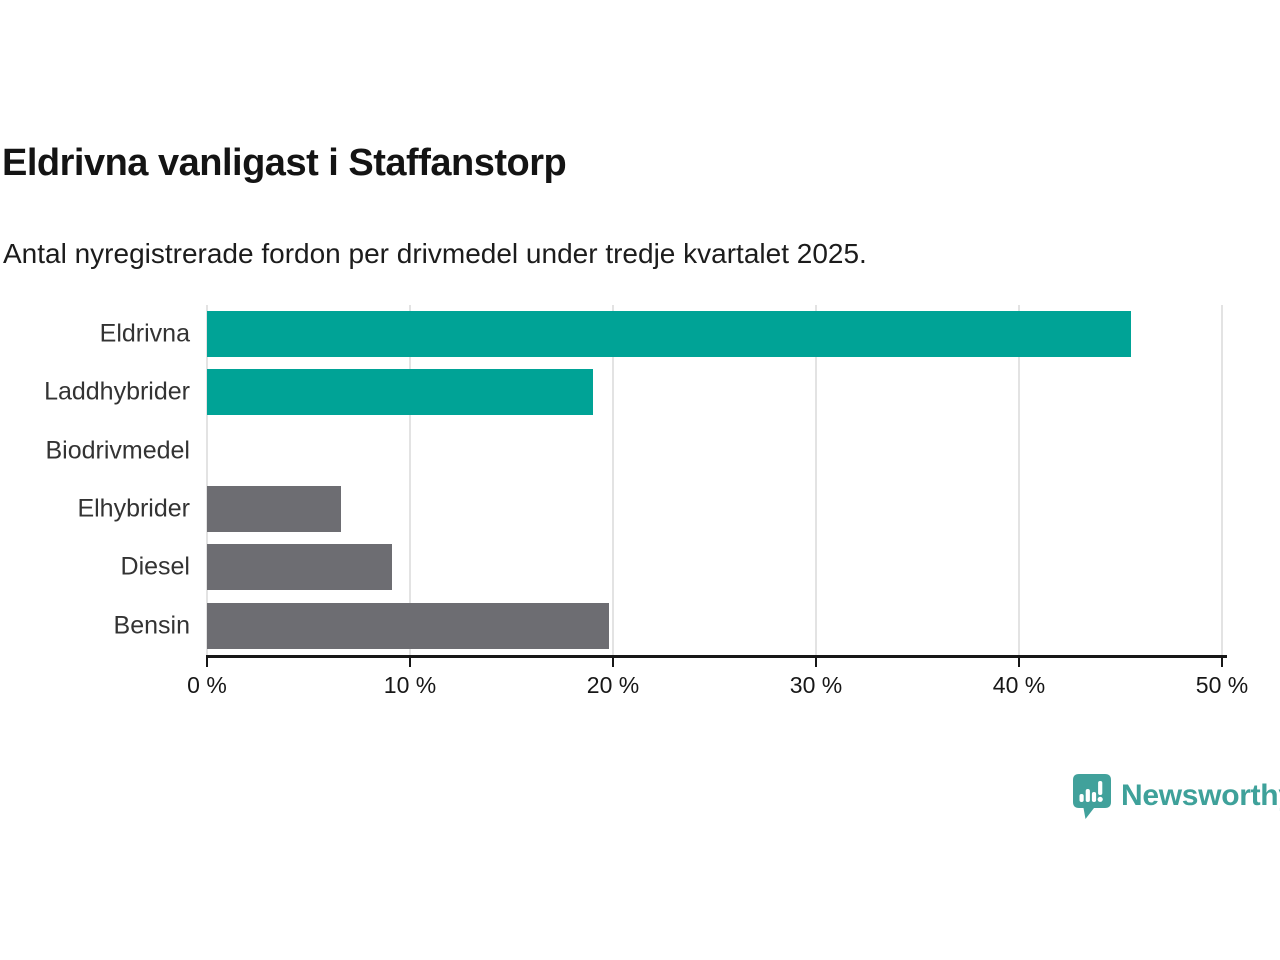 This screenshot has width=1280, height=960. I want to click on x-axis-tick-label: 30 %, so click(816, 685).